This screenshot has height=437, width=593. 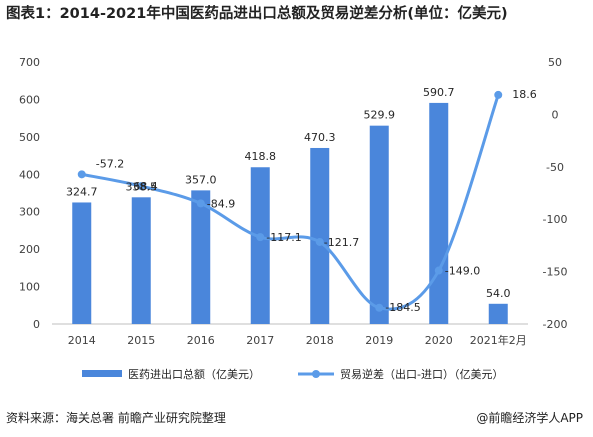 I want to click on x-tick-label: 2014, so click(x=82, y=340).